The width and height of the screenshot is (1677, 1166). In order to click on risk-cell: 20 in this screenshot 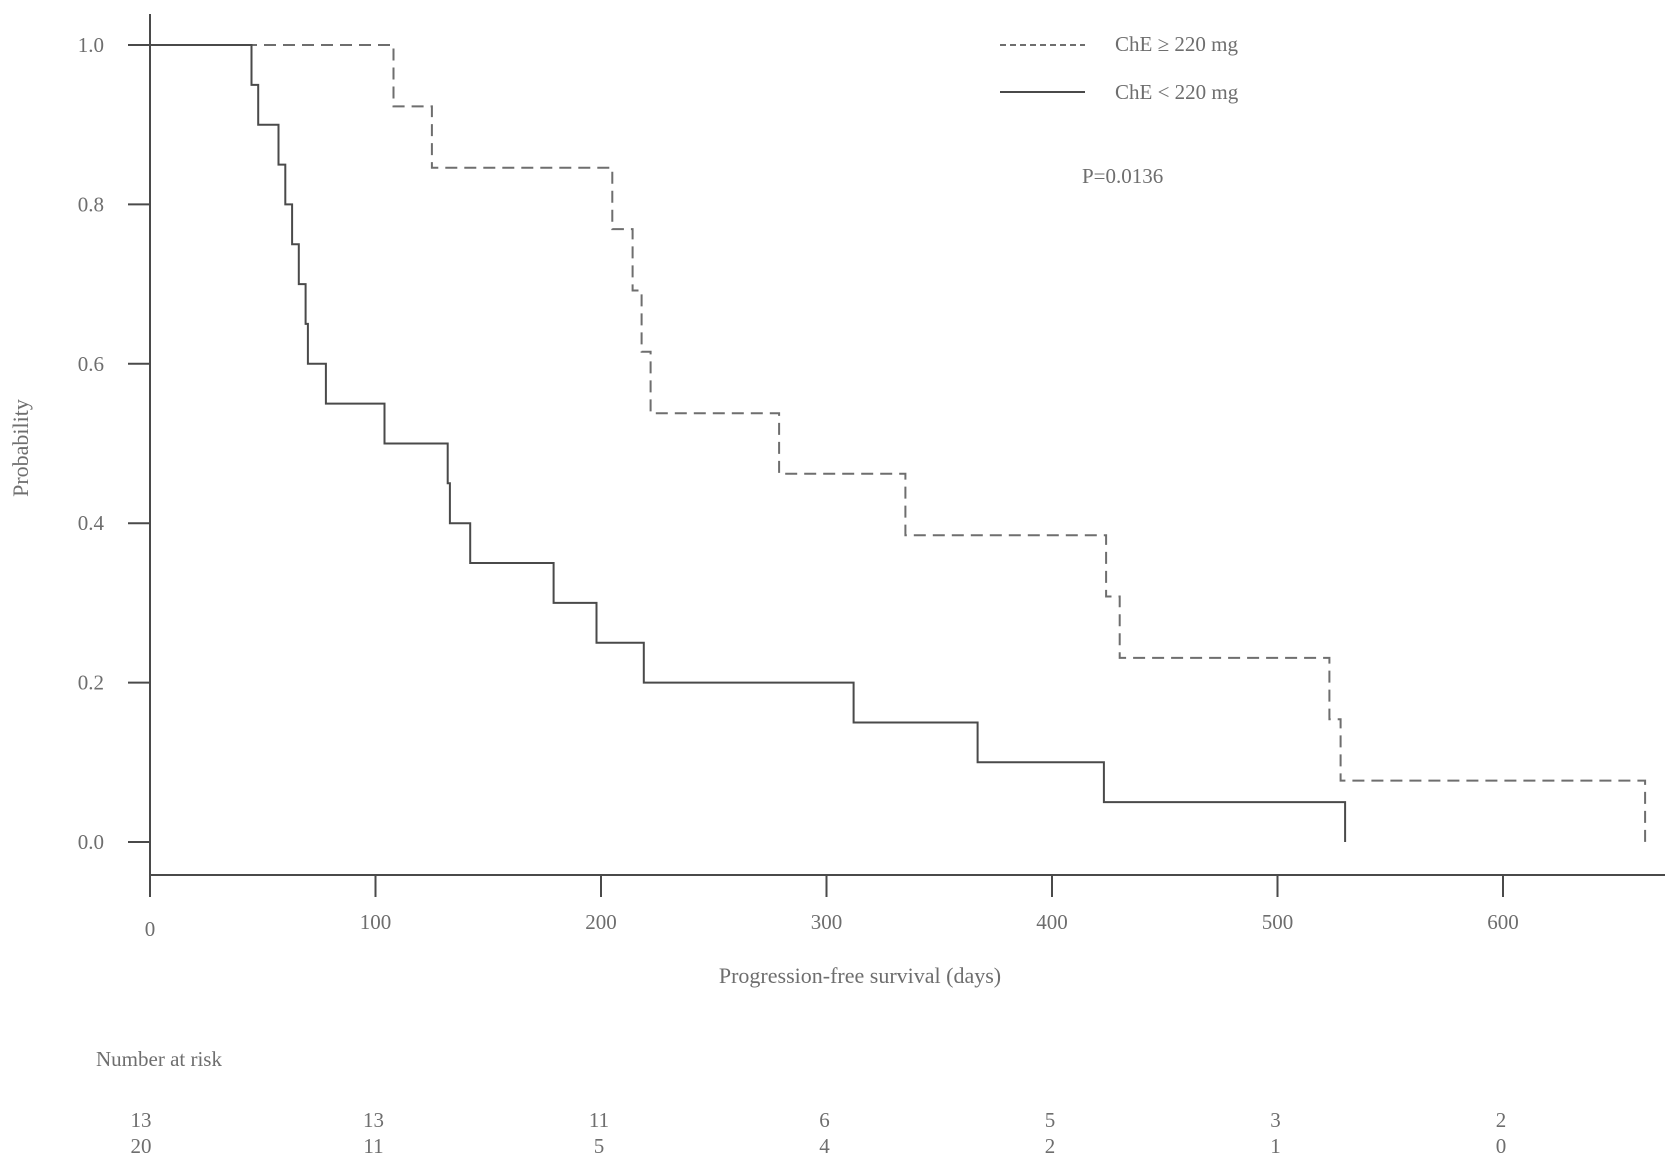, I will do `click(141, 1146)`.